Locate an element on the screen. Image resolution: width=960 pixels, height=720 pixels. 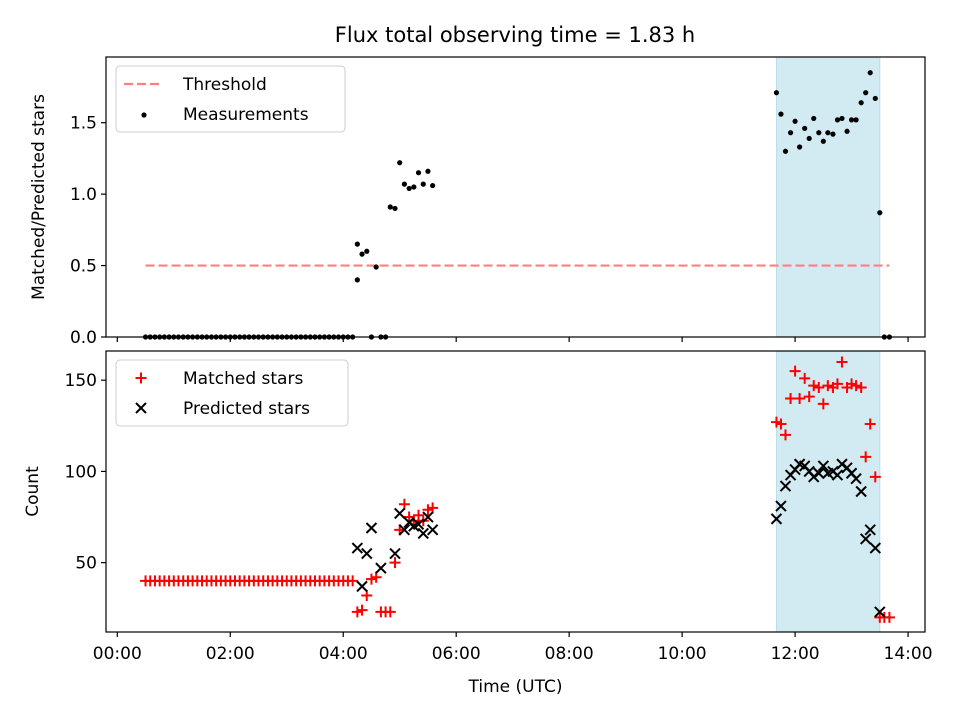
y-tick-label: 150 is located at coordinates (81, 381).